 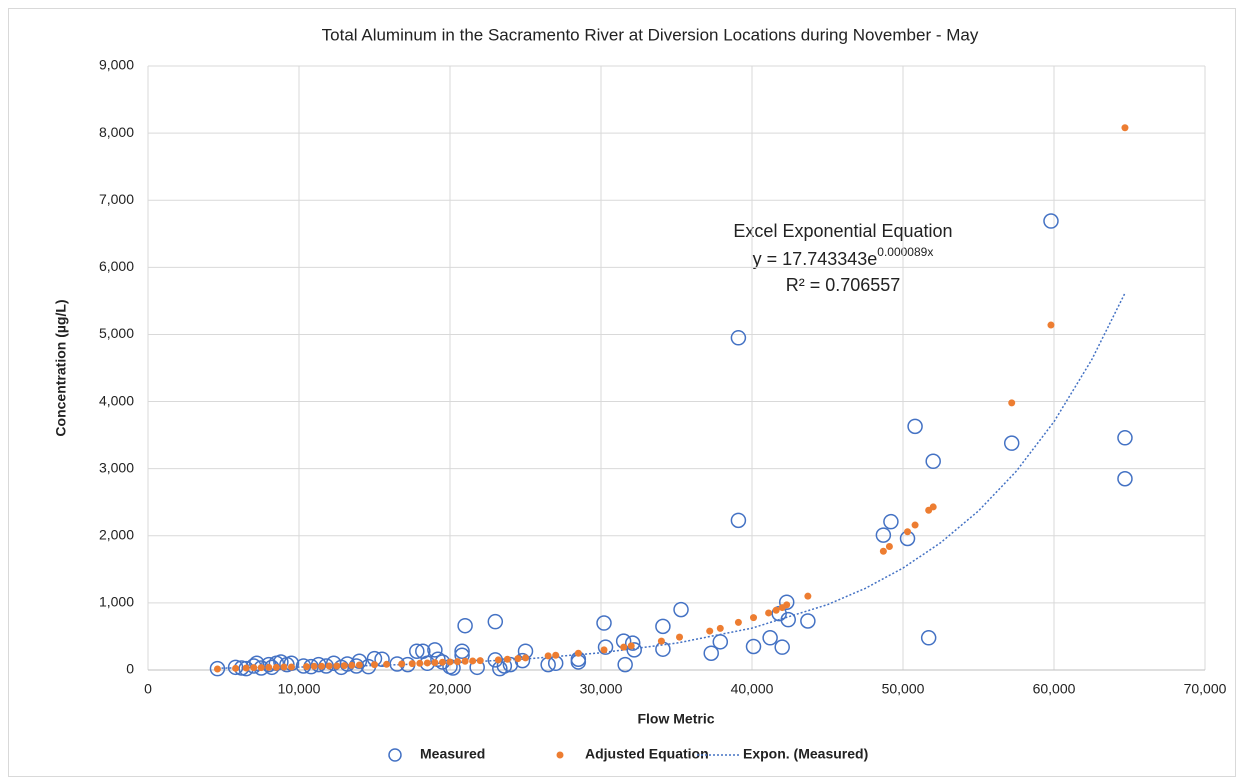 What do you see at coordinates (843, 285) in the screenshot?
I see `annotation-r-squared: R² = 0.706557` at bounding box center [843, 285].